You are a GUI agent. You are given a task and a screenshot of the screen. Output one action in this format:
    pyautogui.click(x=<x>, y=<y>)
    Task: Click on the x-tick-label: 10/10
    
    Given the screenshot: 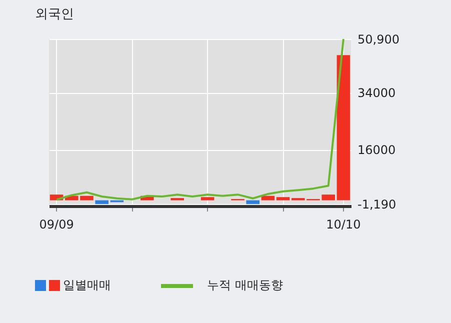 What is the action you would take?
    pyautogui.click(x=343, y=225)
    